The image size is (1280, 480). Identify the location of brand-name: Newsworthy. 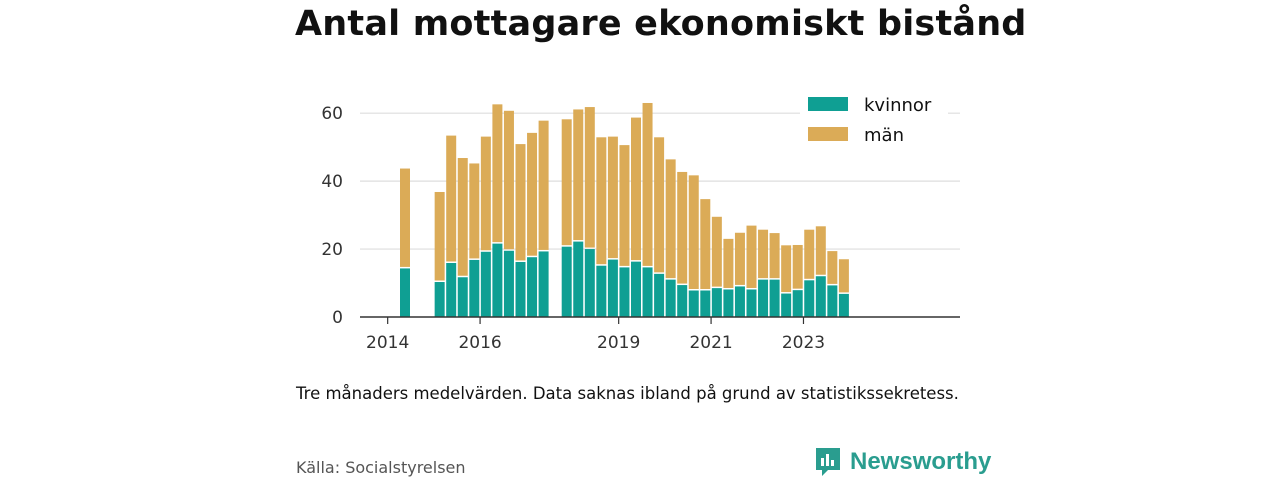
(921, 461).